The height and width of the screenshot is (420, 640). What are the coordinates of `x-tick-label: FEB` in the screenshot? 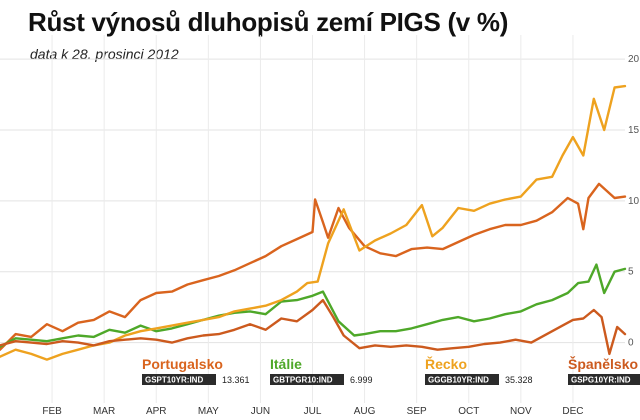 It's located at (52, 411).